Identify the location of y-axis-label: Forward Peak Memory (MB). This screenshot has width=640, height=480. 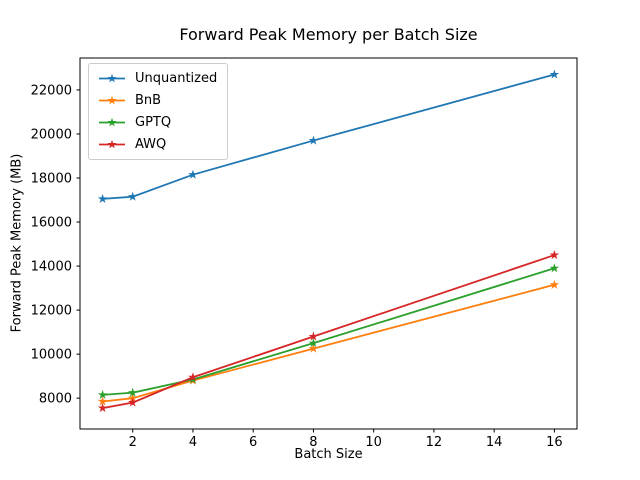
(17, 243).